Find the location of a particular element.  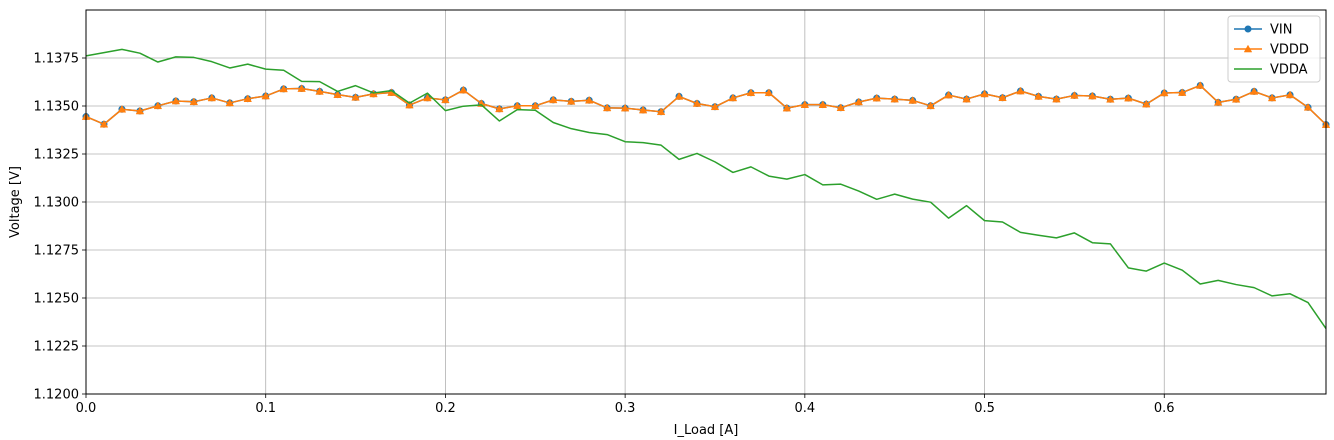

legend-entry-vddd: VDDD is located at coordinates (1271, 50).